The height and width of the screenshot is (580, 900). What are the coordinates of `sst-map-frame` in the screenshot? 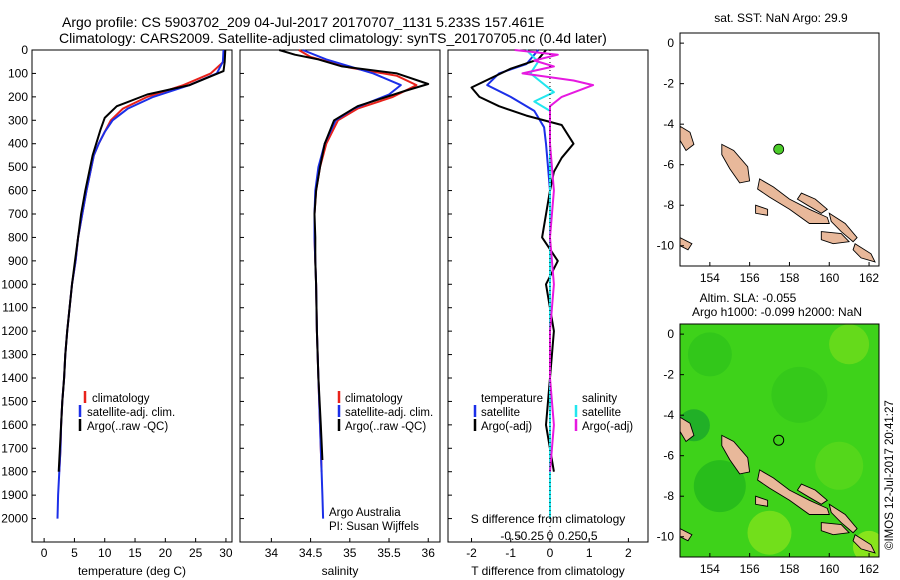 It's located at (779, 149).